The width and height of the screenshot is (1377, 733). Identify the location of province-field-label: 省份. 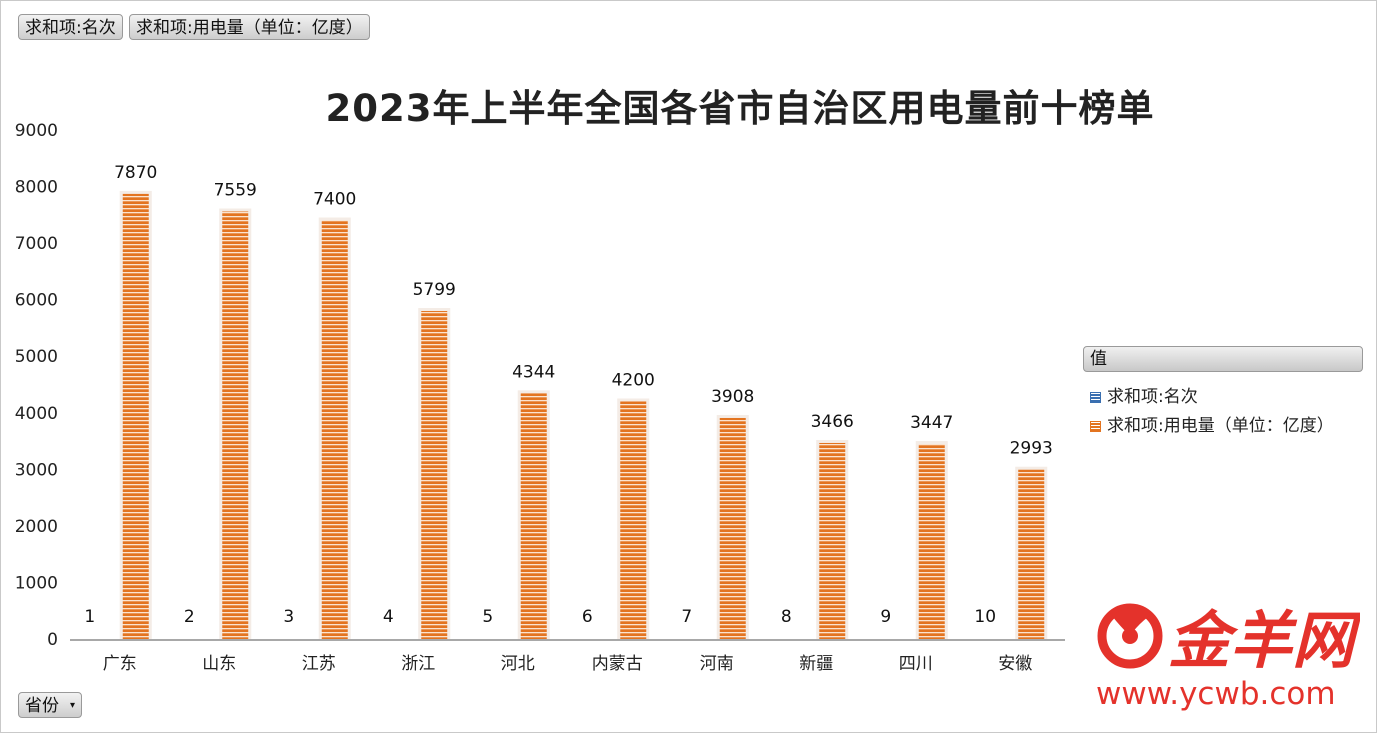
(42, 706).